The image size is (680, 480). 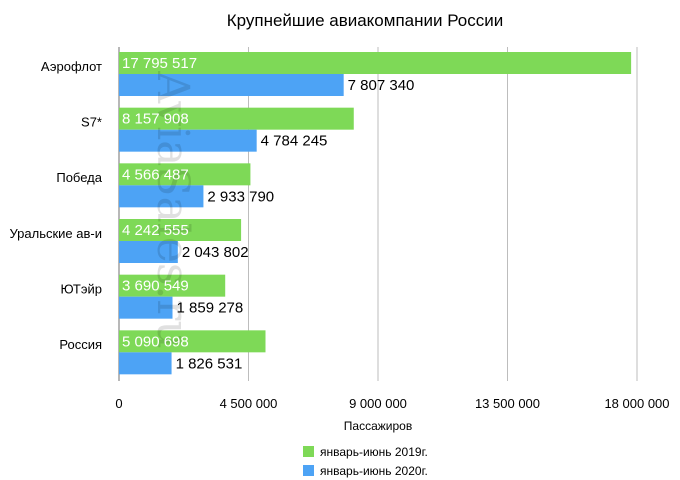 I want to click on chart-title: Крупнейшие авиакомпании России, so click(x=365, y=20).